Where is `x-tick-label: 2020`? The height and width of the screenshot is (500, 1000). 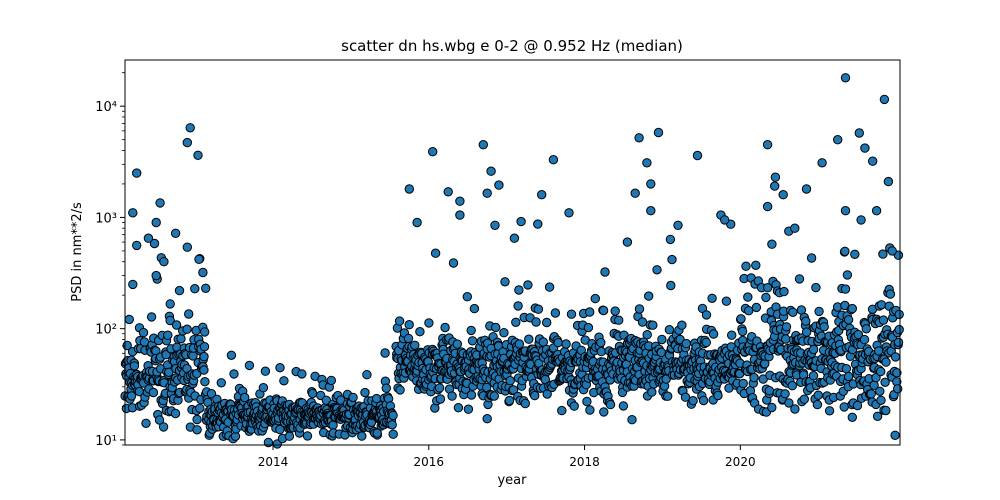
x-tick-label: 2020 is located at coordinates (740, 462).